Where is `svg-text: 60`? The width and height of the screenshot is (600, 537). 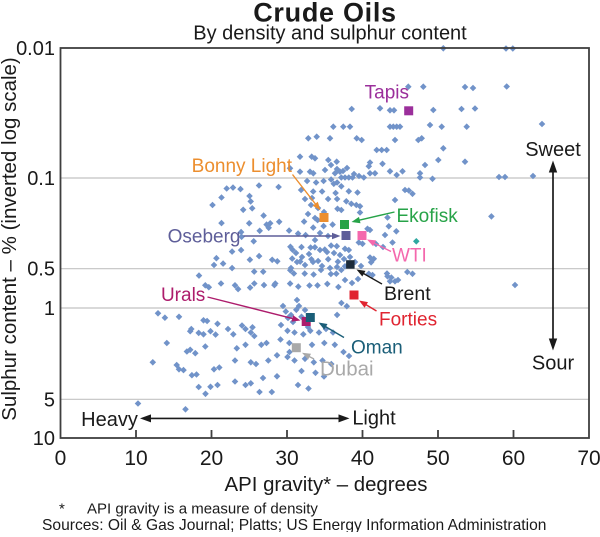
svg-text: 60 is located at coordinates (513, 458).